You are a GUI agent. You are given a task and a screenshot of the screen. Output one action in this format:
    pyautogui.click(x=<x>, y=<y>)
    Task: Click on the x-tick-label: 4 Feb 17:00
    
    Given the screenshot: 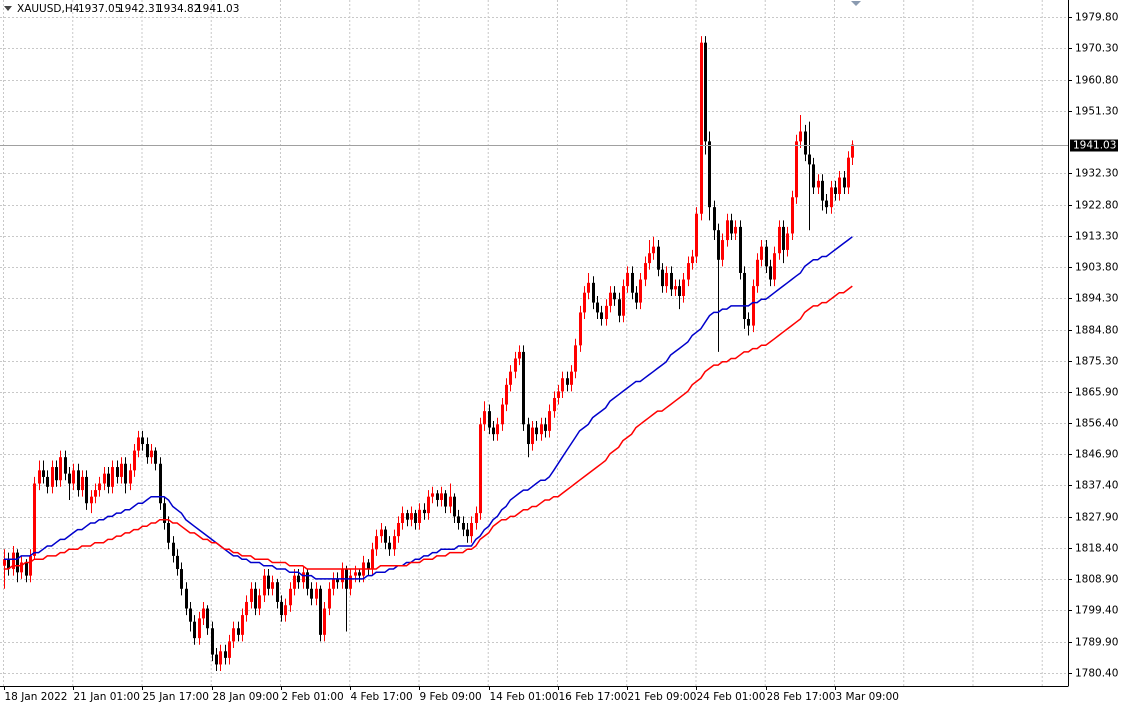 What is the action you would take?
    pyautogui.click(x=382, y=697)
    